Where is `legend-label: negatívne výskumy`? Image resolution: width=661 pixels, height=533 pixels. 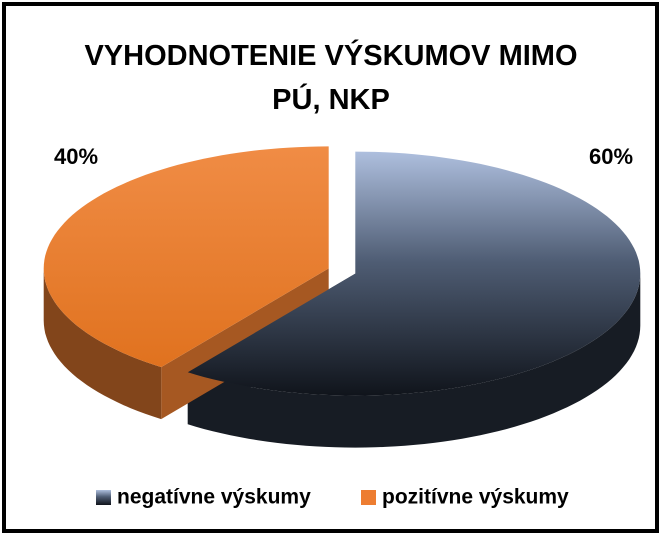 legend-label: negatívne výskumy is located at coordinates (214, 497).